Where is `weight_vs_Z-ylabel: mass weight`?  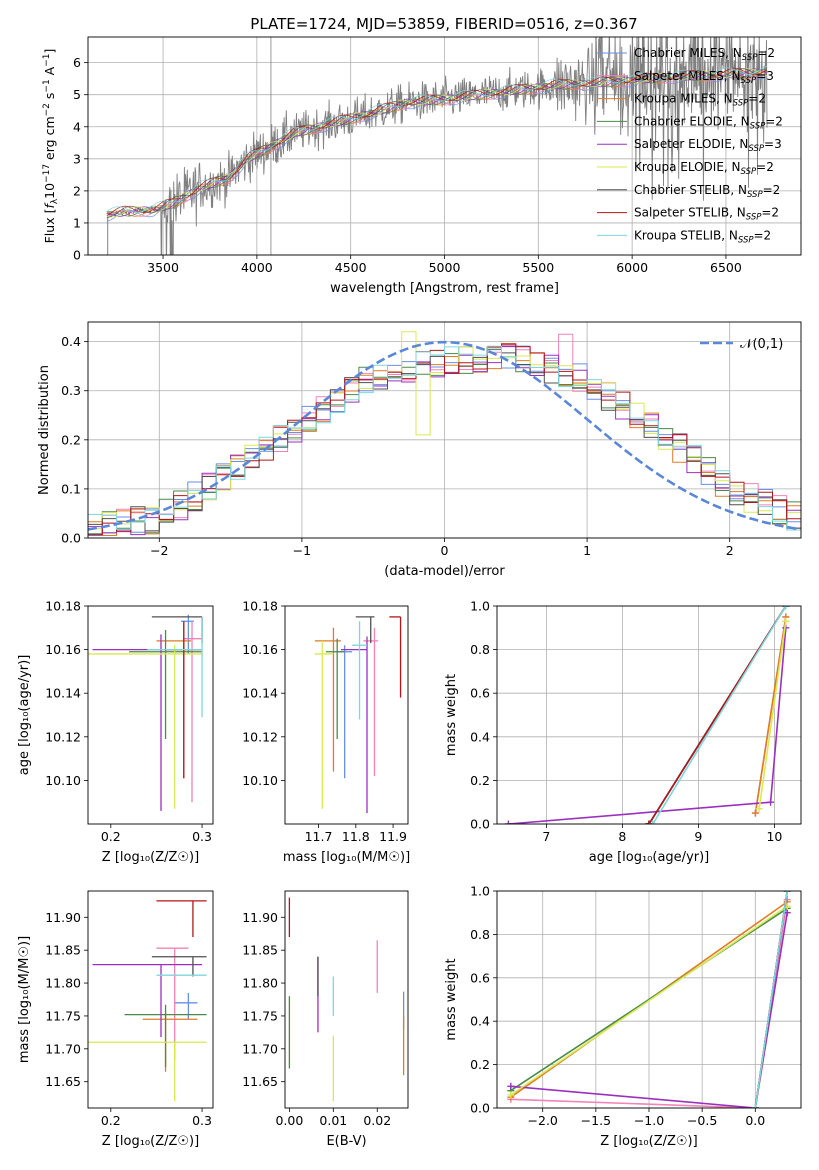 weight_vs_Z-ylabel: mass weight is located at coordinates (451, 999).